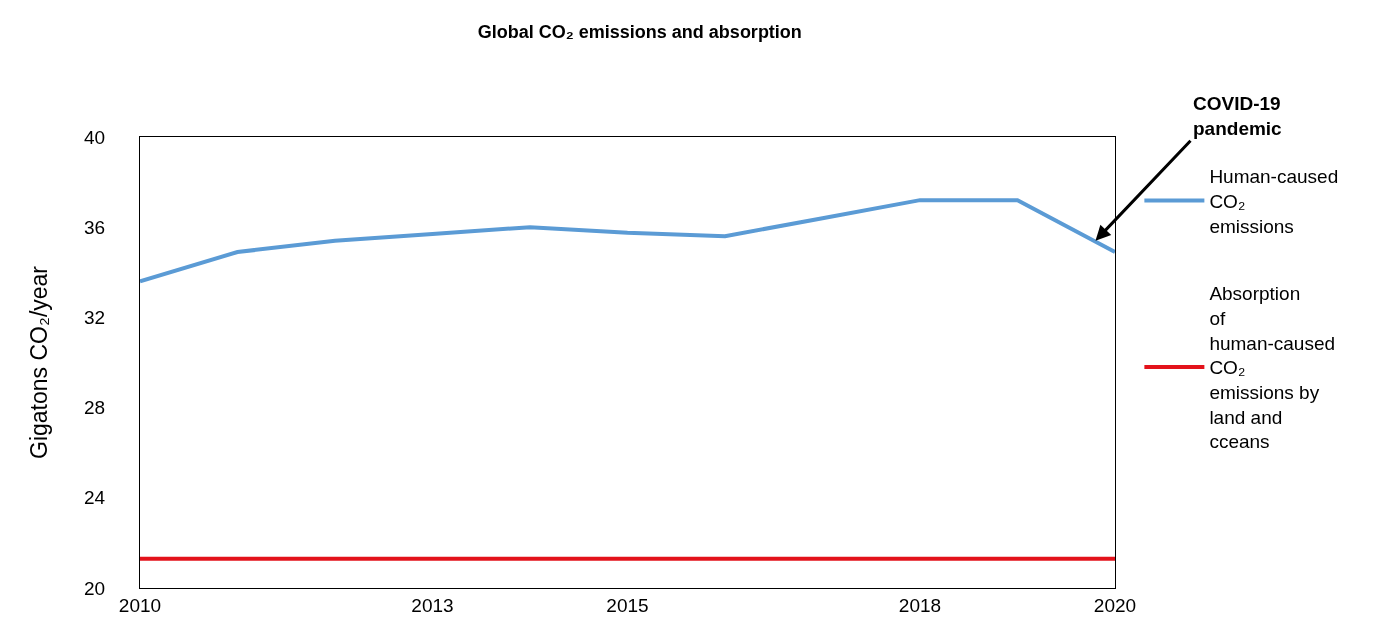  Describe the element at coordinates (1272, 368) in the screenshot. I see `legend-label: Absorption of human-caused CO₂ emissions by land and cceans` at that location.